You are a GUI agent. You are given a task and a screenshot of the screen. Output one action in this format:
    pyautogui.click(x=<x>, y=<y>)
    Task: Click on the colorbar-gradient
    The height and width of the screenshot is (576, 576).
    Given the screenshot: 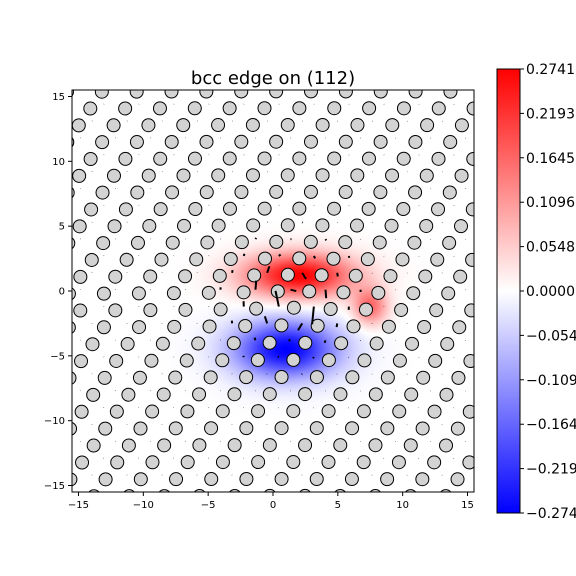 What is the action you would take?
    pyautogui.click(x=508, y=291)
    